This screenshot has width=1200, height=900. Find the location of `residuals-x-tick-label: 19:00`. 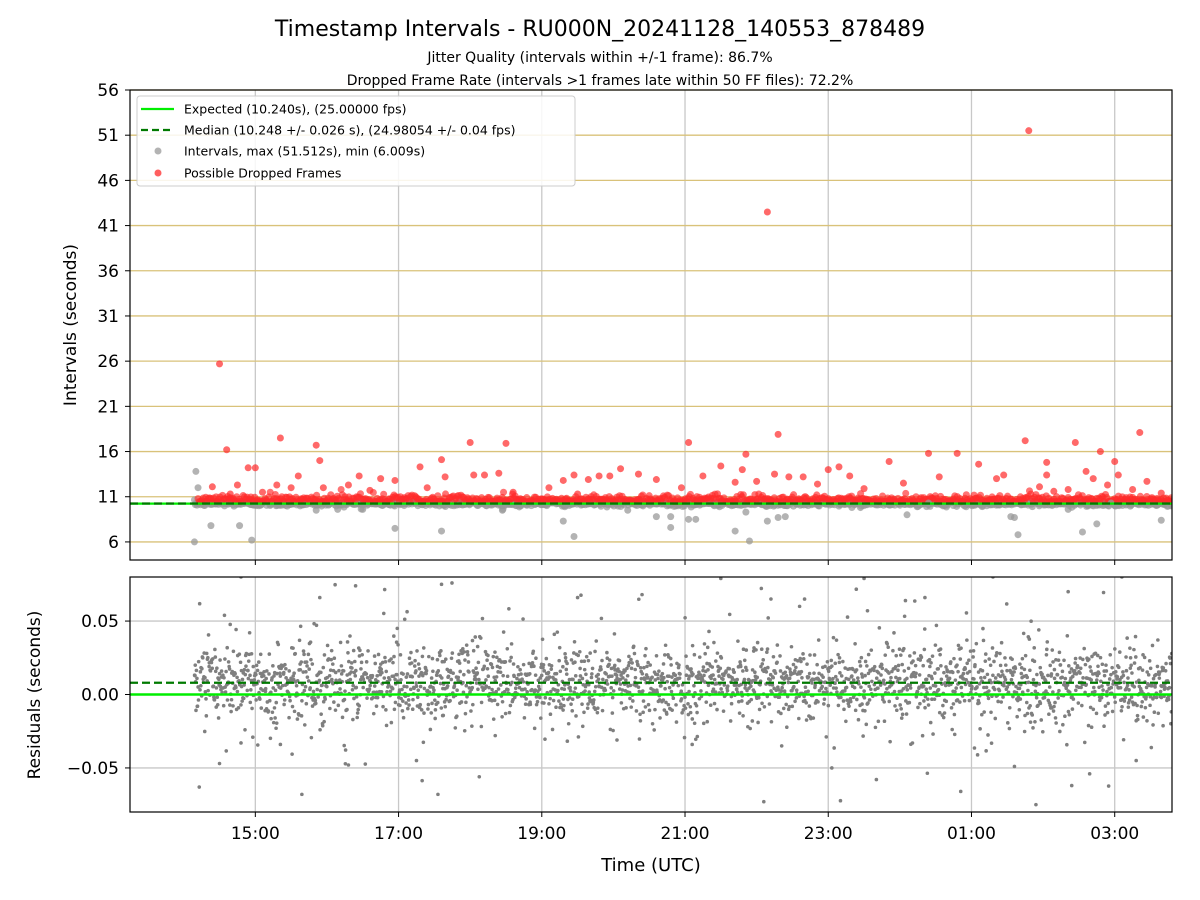

residuals-x-tick-label: 19:00 is located at coordinates (541, 834).